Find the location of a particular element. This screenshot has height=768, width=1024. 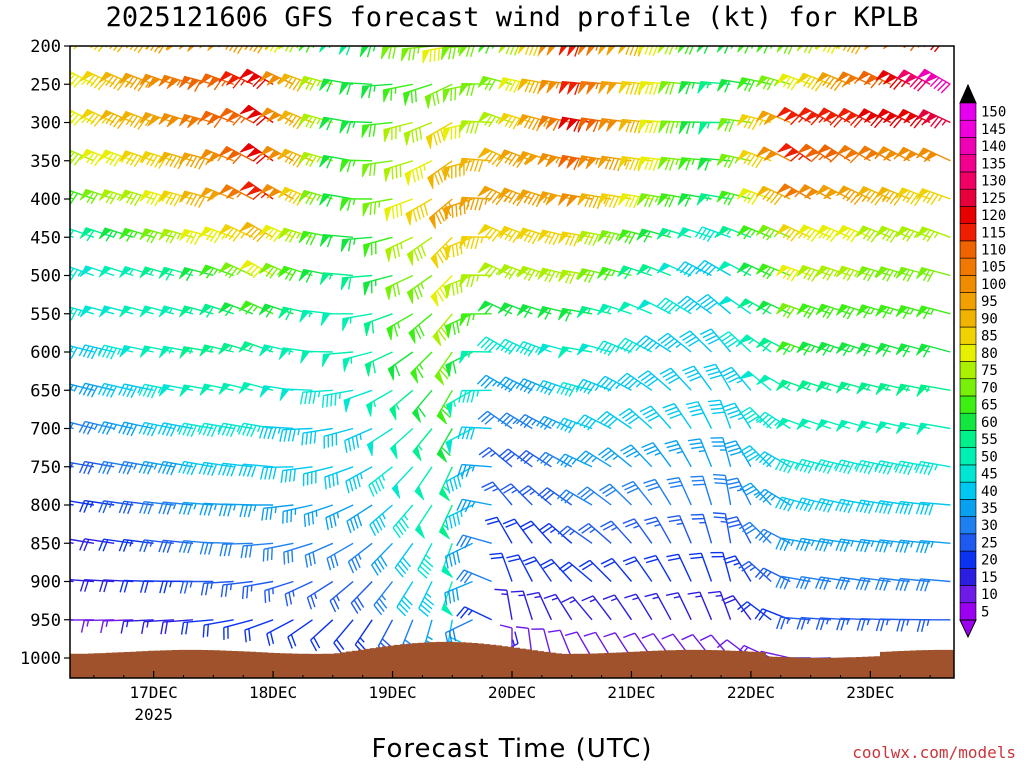

colorbar-label: 45 is located at coordinates (989, 475).